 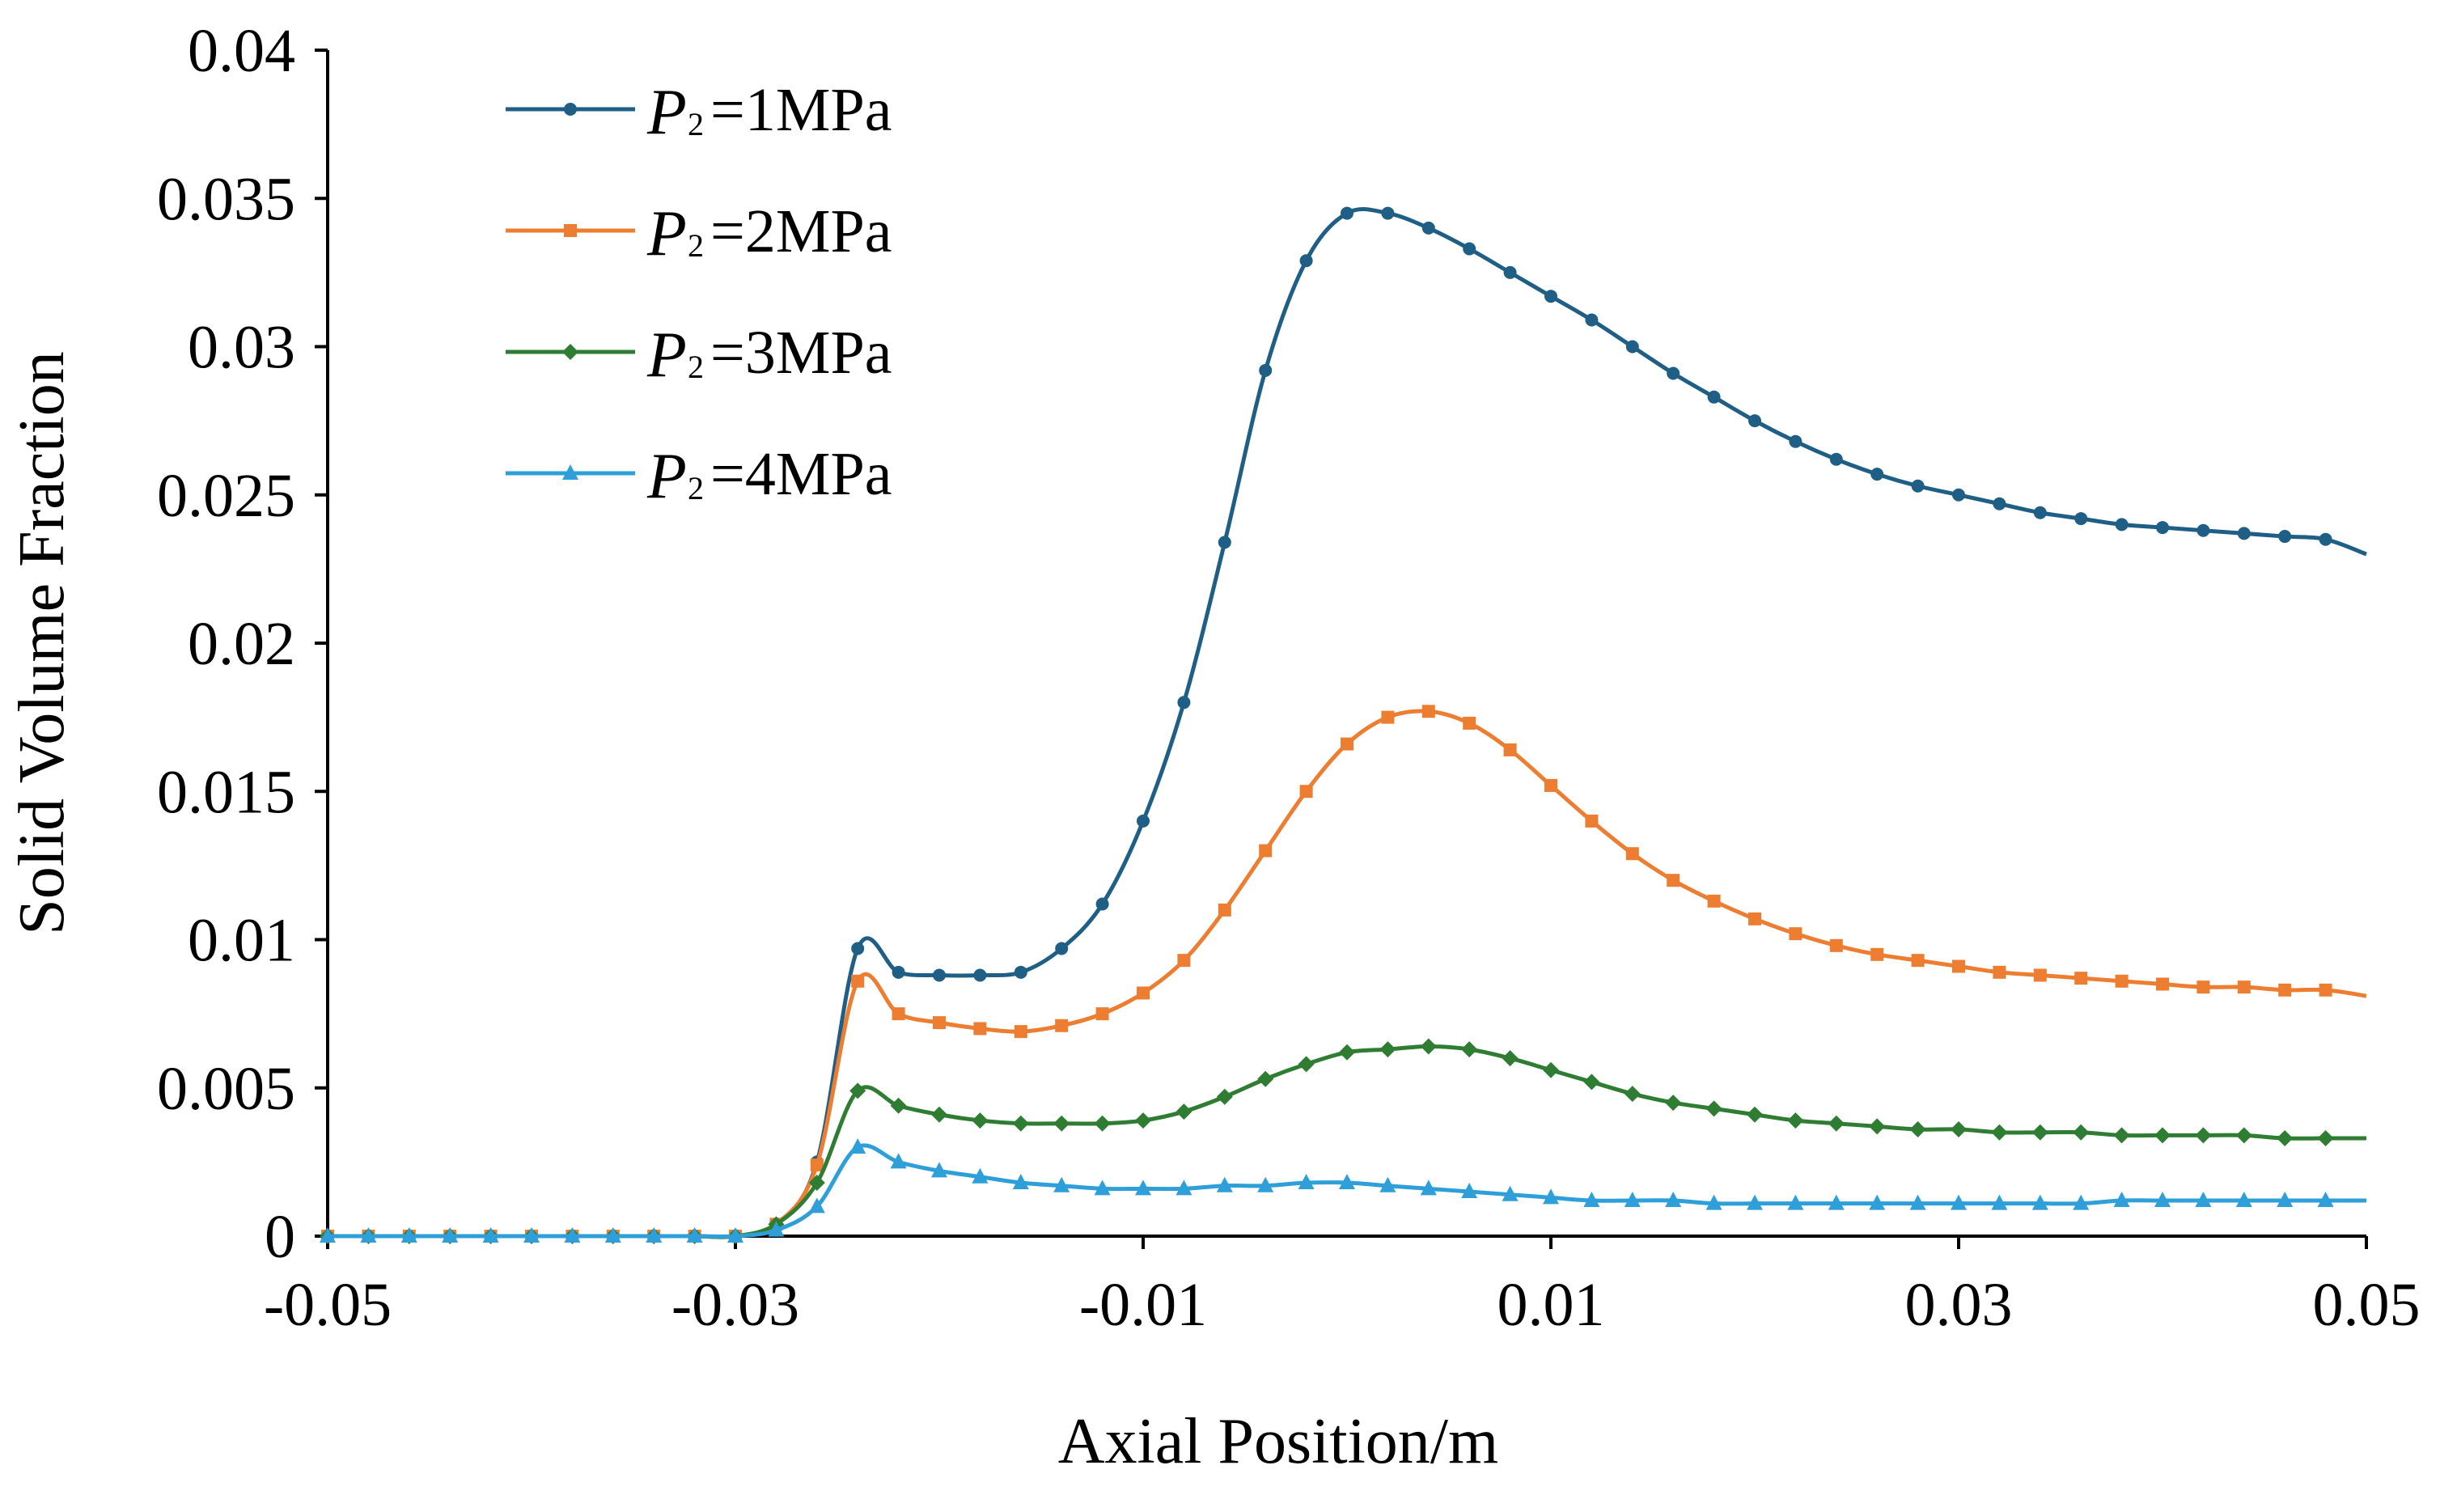 What do you see at coordinates (666, 233) in the screenshot?
I see `legend-symbol: P` at bounding box center [666, 233].